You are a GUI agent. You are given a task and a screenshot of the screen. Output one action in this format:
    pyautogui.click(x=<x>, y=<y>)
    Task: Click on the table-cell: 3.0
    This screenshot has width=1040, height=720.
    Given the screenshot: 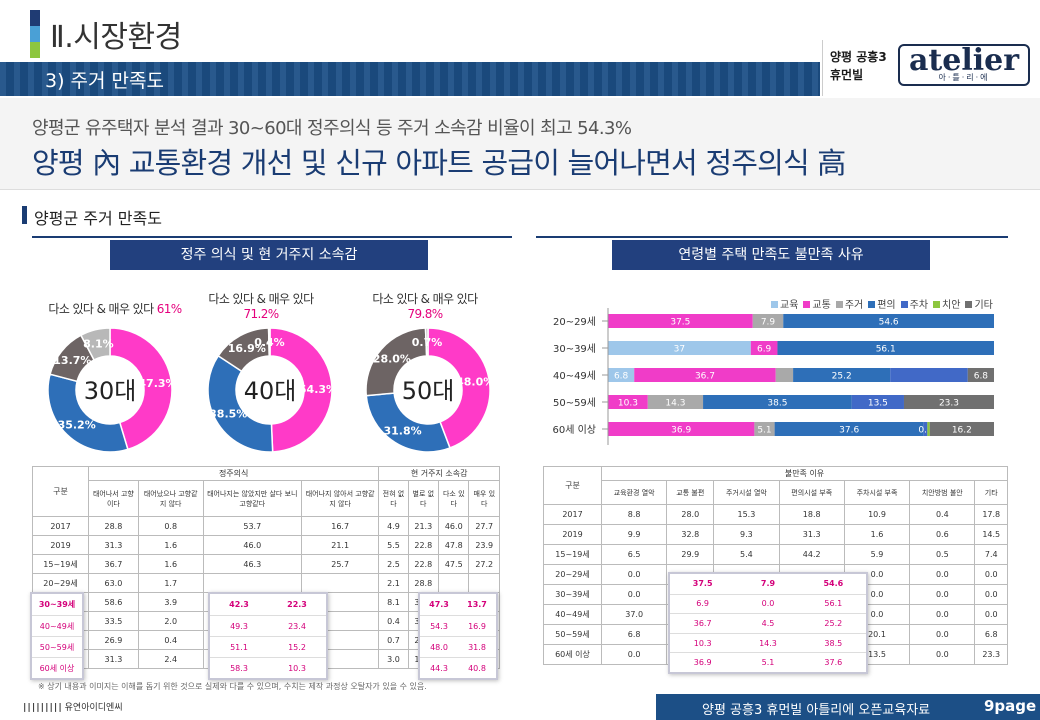 What is the action you would take?
    pyautogui.click(x=393, y=659)
    